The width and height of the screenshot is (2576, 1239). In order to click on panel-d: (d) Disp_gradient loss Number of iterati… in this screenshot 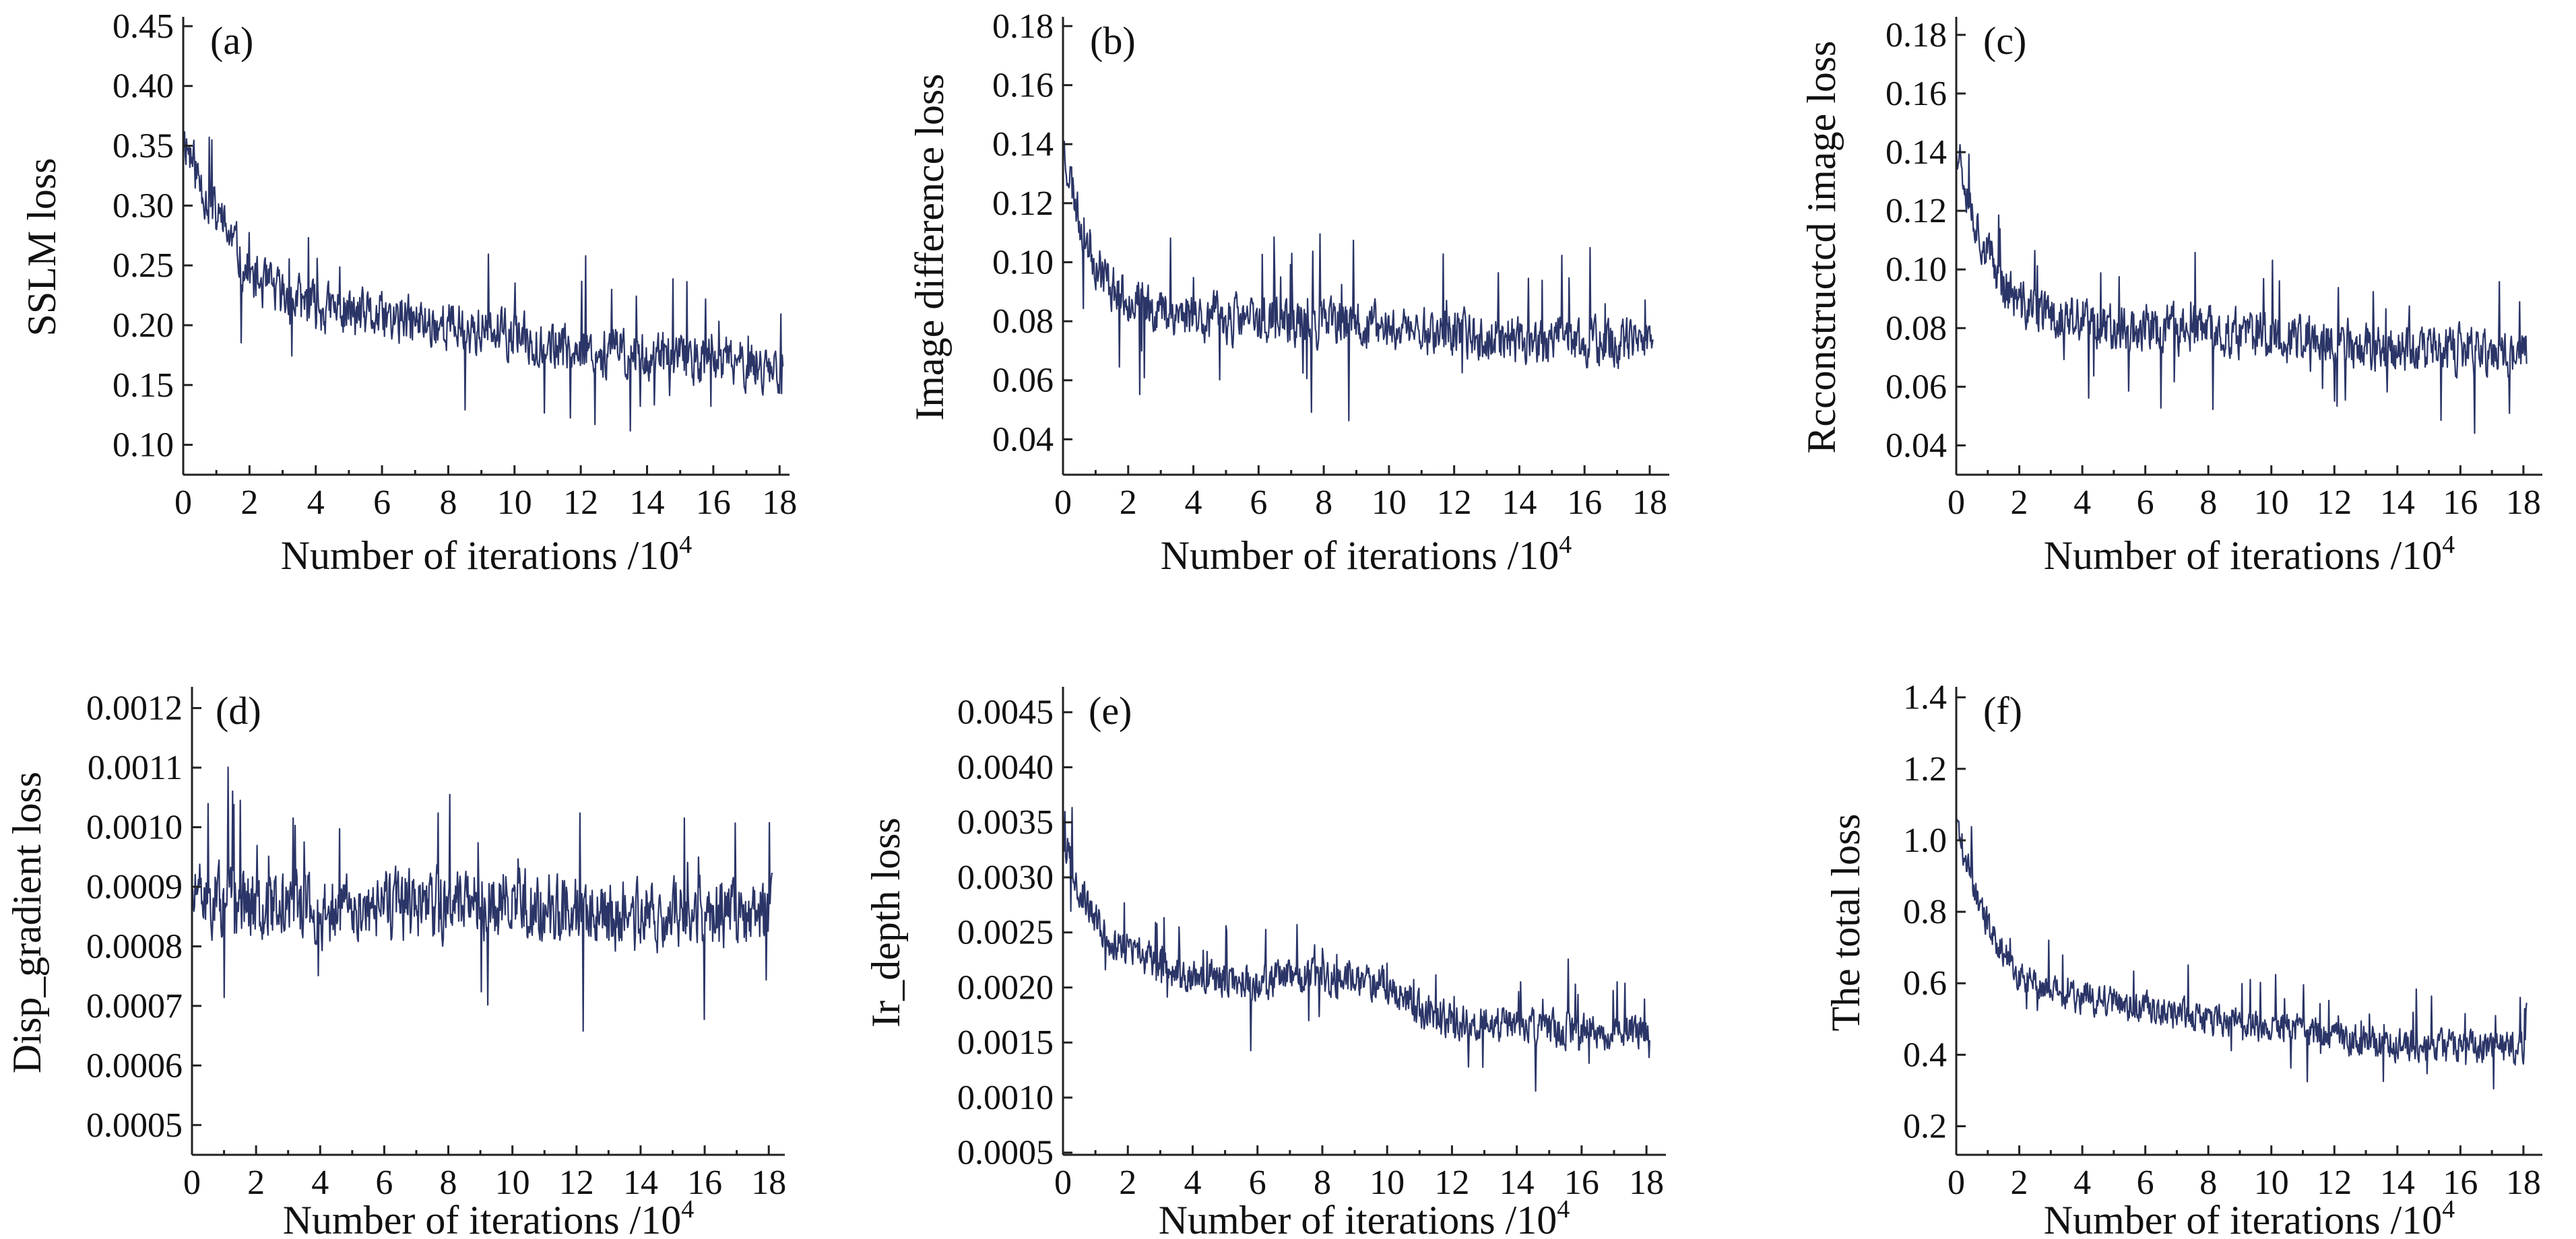, I will do `click(395, 963)`.